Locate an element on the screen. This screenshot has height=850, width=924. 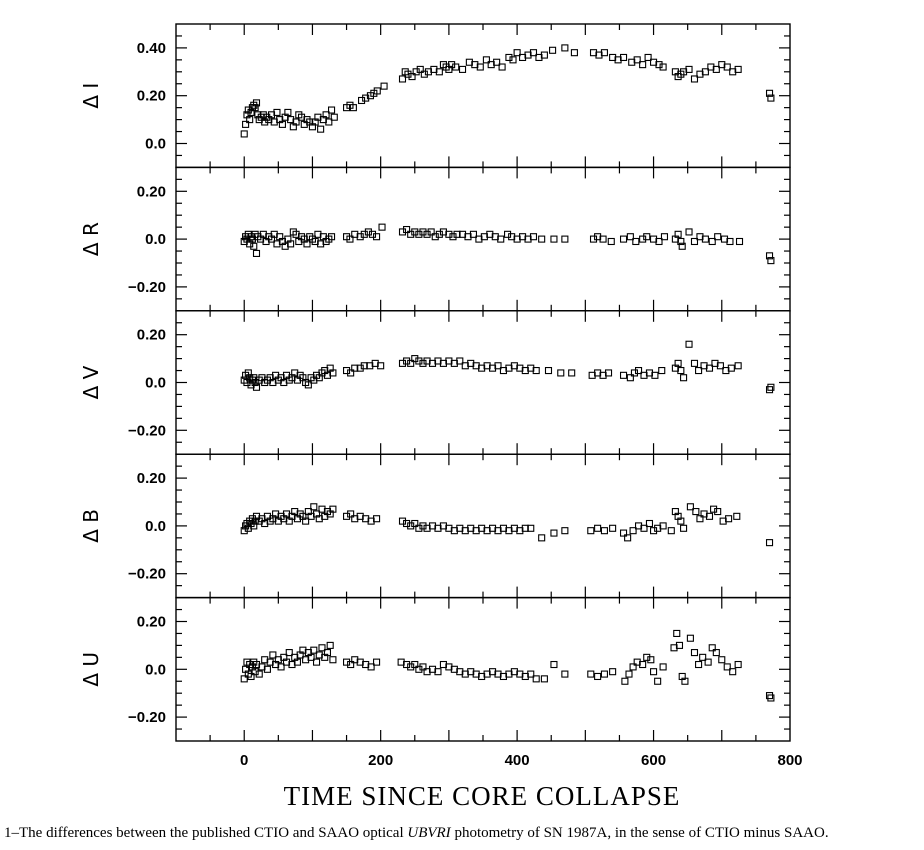
y-axis-label: Δ R is located at coordinates (91, 239).